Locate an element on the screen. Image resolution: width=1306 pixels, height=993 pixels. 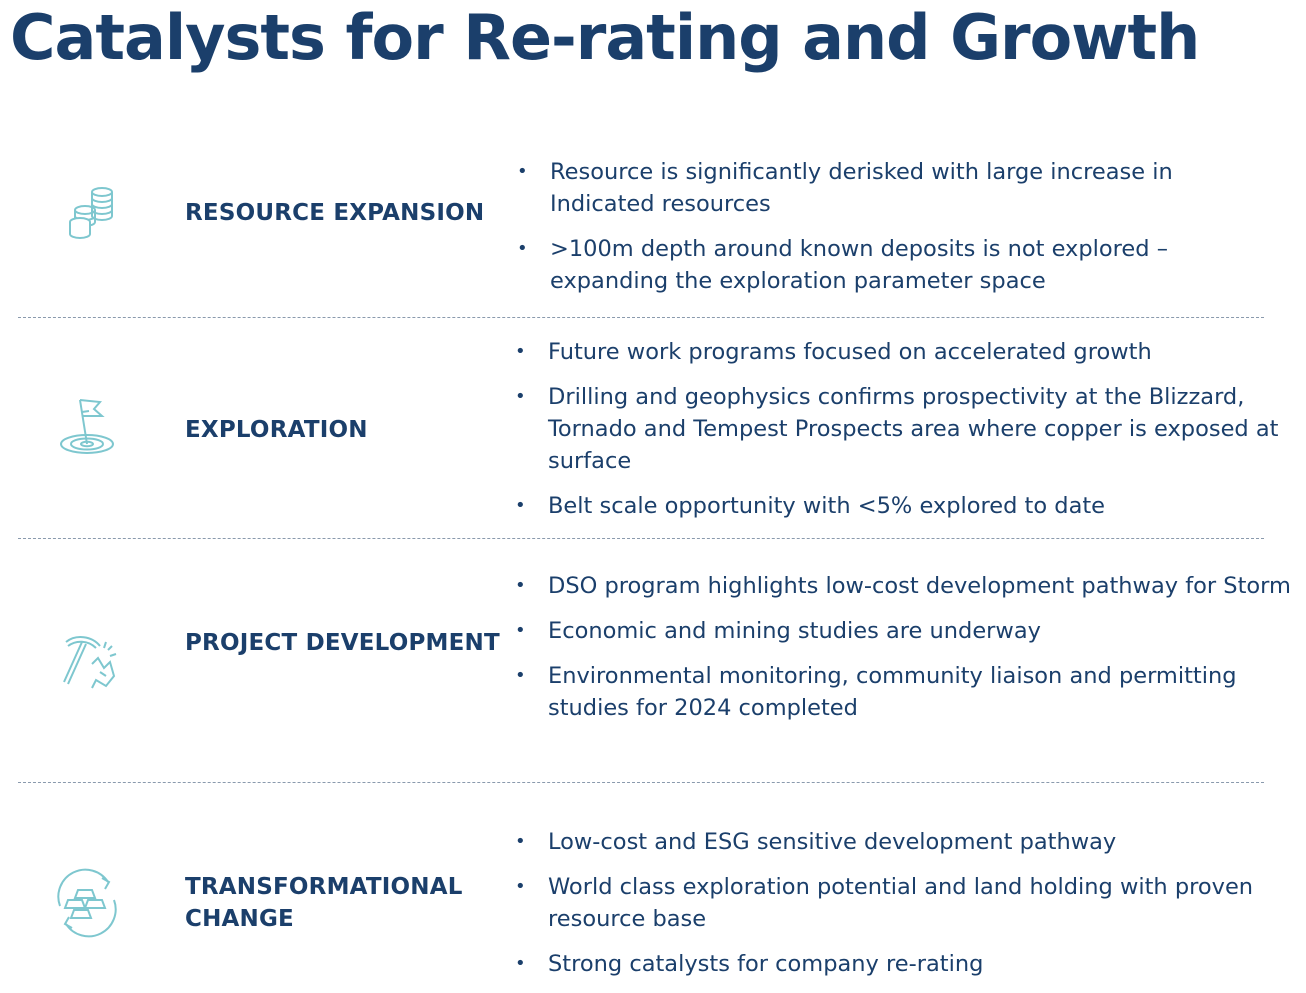
row-label-project-development: PROJECT DEVELOPMENT is located at coordinates (342, 643).